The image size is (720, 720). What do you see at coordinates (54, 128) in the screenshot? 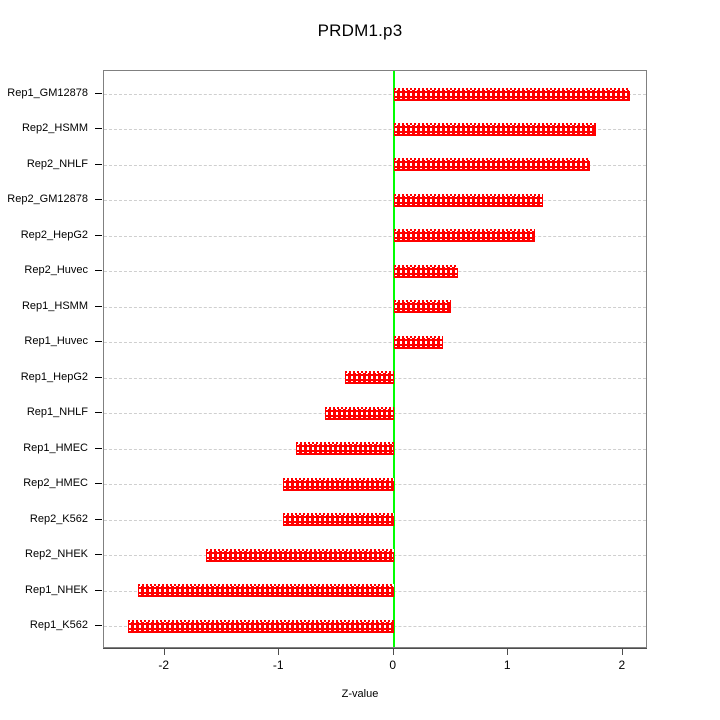
I see `y-axis-tick-label: Rep2_HSMM` at bounding box center [54, 128].